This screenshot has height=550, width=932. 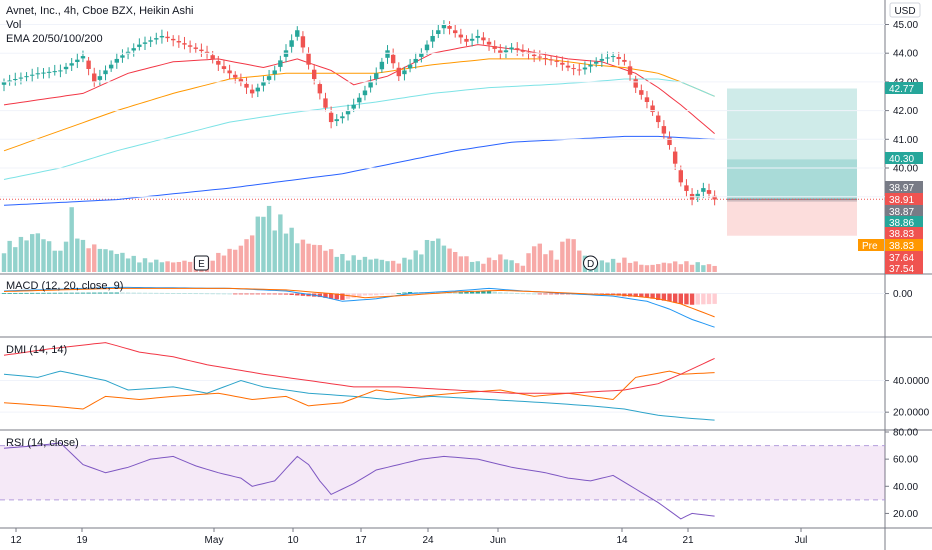 I want to click on event-marker-label: D, so click(x=590, y=264).